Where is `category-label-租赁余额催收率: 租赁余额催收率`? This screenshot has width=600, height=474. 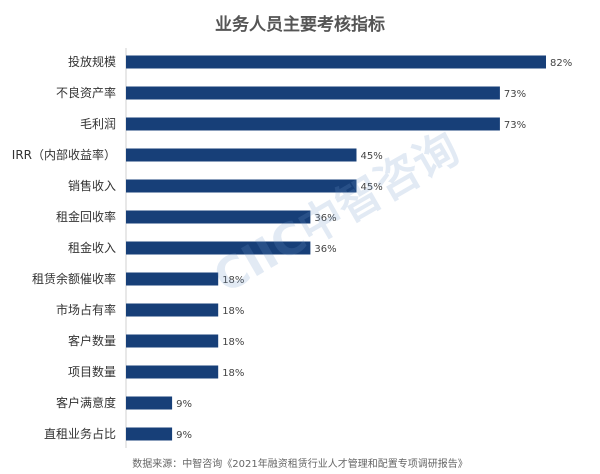
category-label-租赁余额催收率: 租赁余额催收率 is located at coordinates (74, 278).